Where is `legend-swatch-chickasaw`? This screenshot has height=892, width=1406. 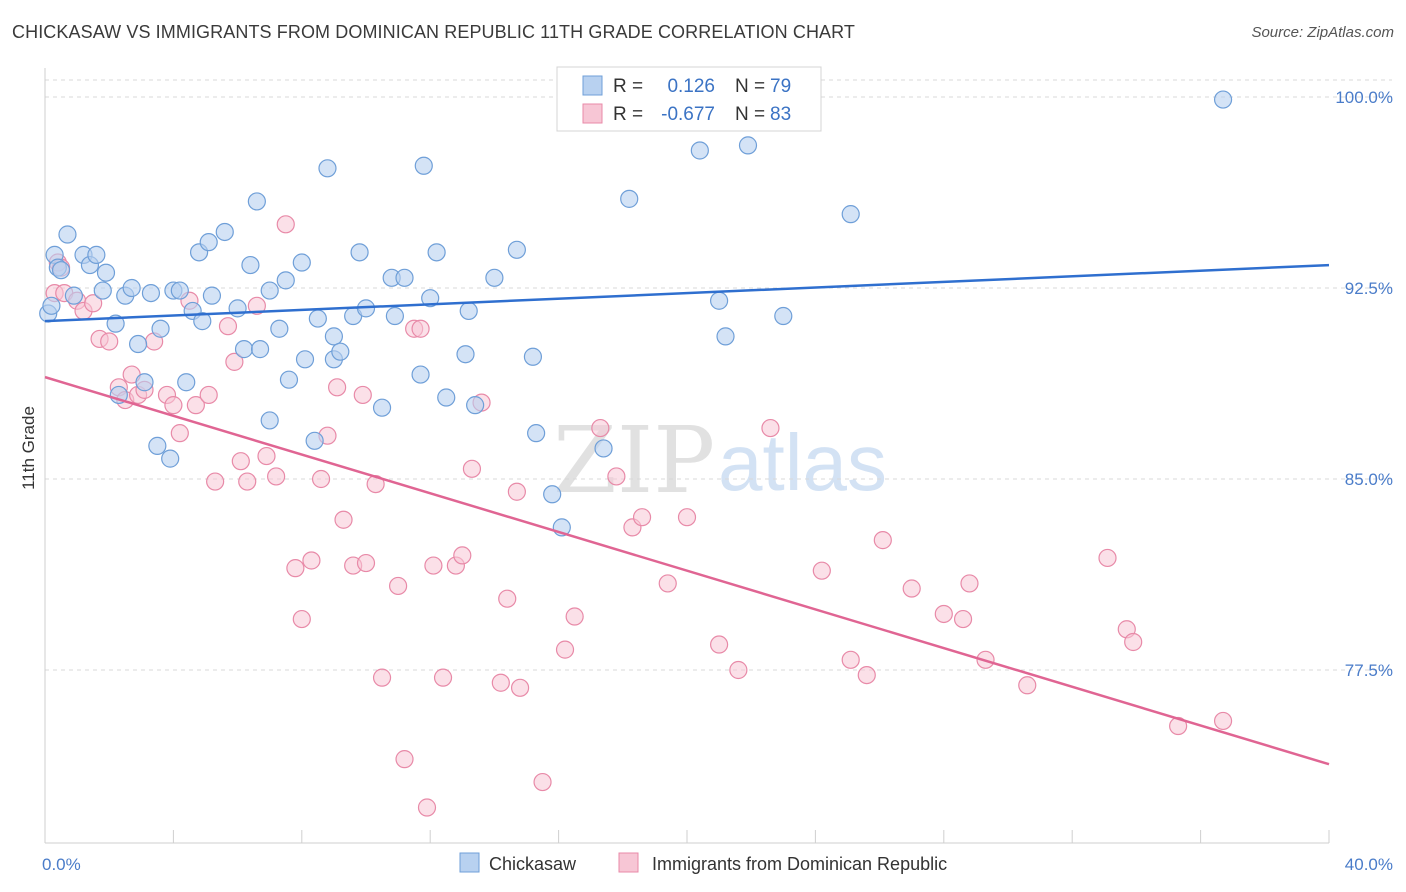
legend-swatch-chickasaw is located at coordinates (592, 85).